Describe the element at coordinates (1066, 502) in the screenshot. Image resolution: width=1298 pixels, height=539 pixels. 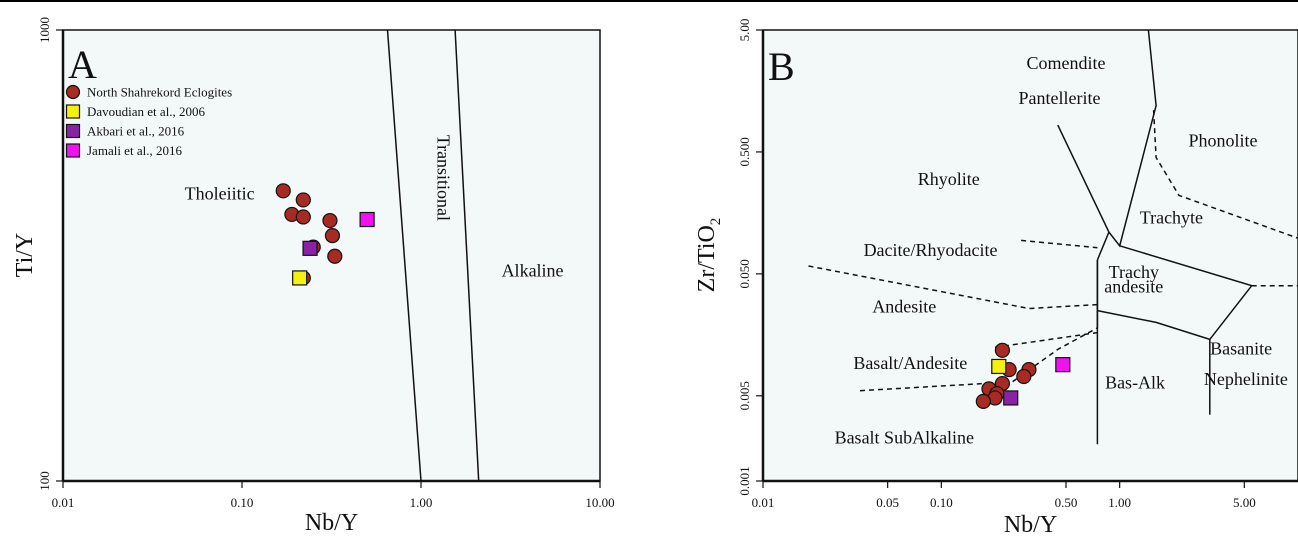
I see `x-tick-label: 0.50` at that location.